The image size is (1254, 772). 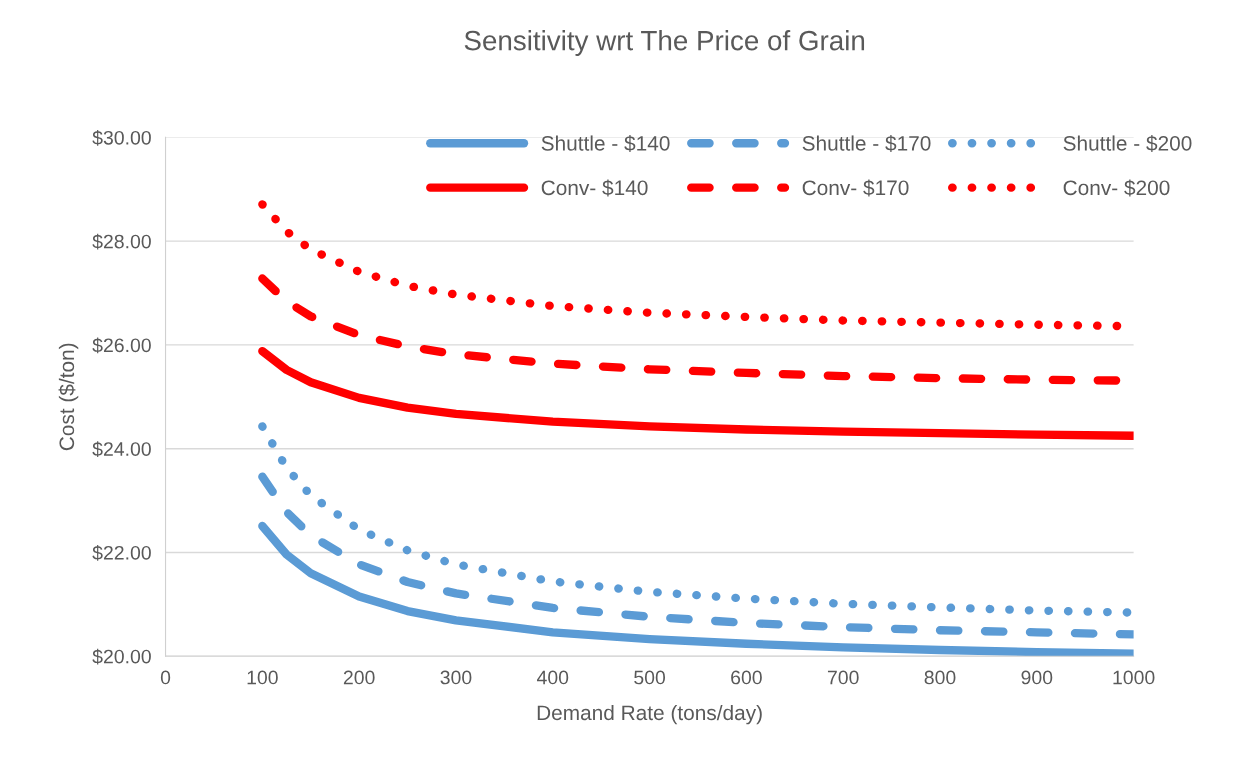 I want to click on legend-label: Conv- $170, so click(x=855, y=188).